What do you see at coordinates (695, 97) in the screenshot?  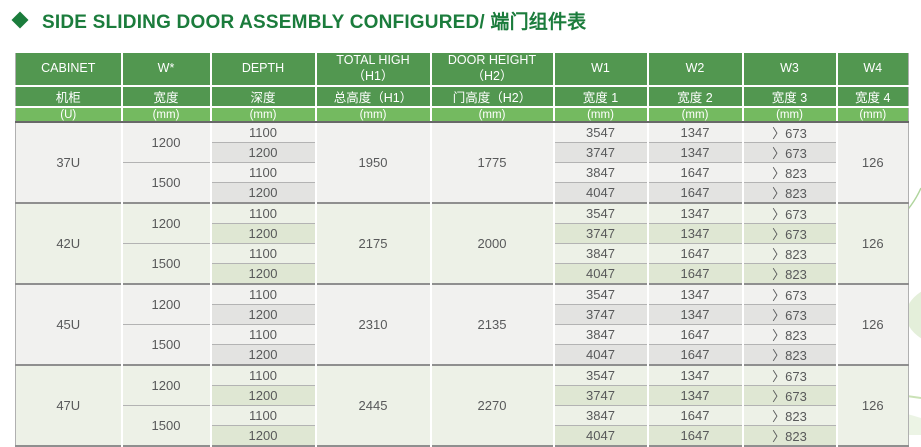 I see `col-header-w2-zh: 宽度 2` at bounding box center [695, 97].